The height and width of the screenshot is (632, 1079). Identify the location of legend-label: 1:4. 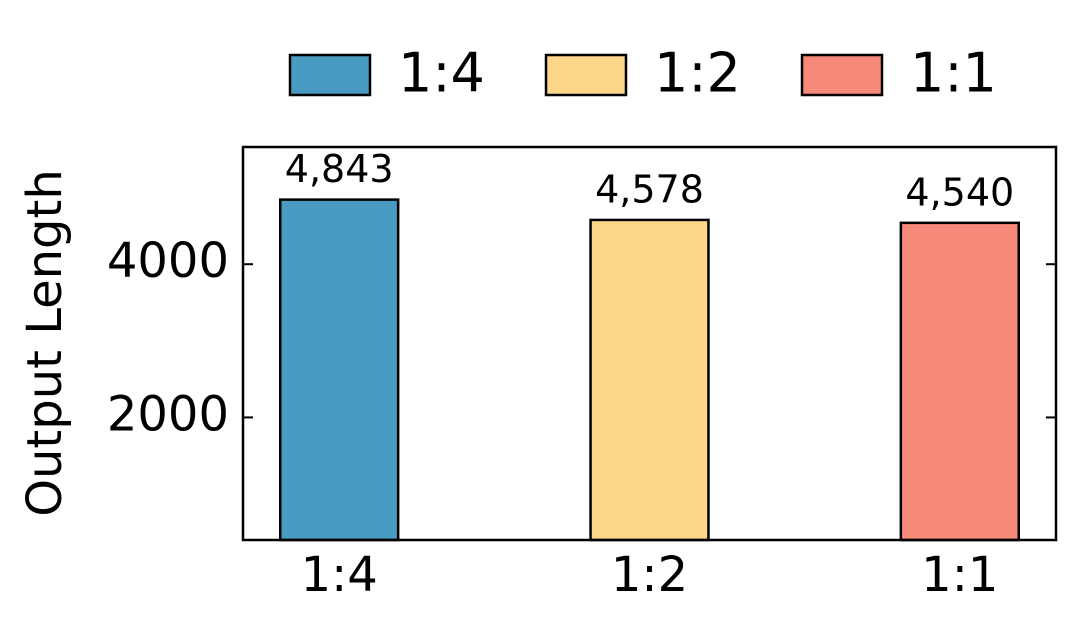
(441, 73).